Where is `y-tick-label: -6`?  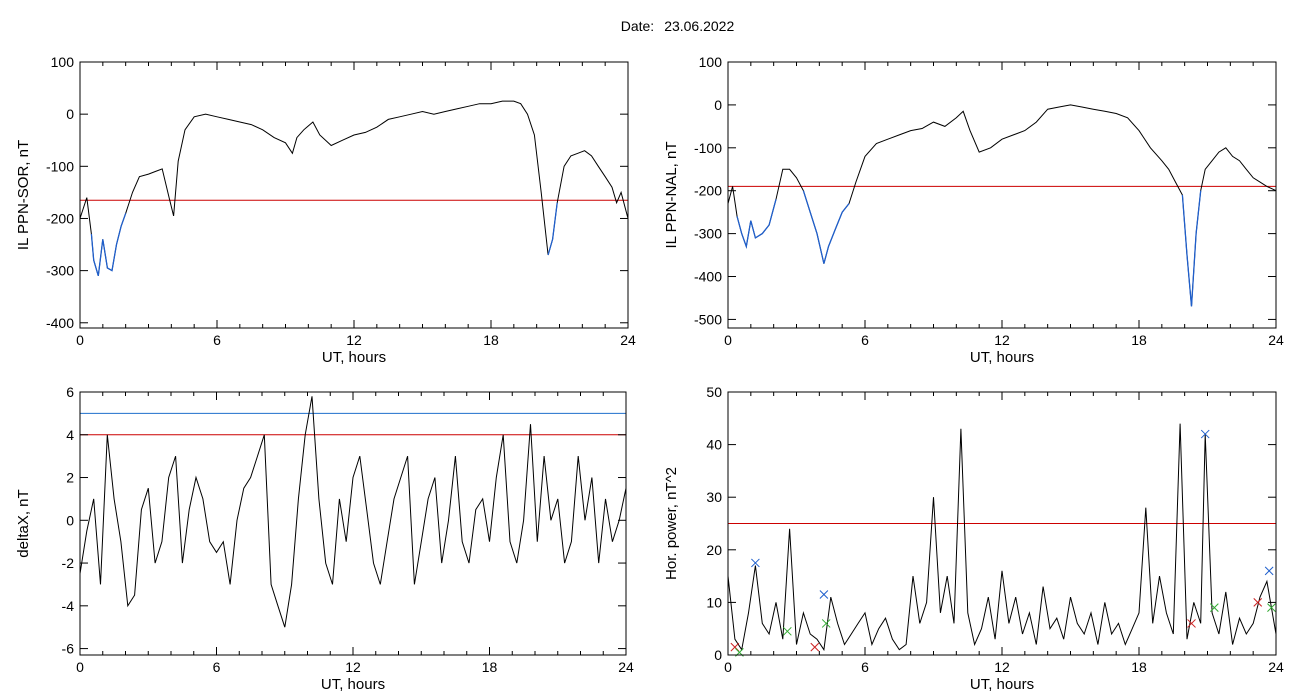
y-tick-label: -6 is located at coordinates (68, 649).